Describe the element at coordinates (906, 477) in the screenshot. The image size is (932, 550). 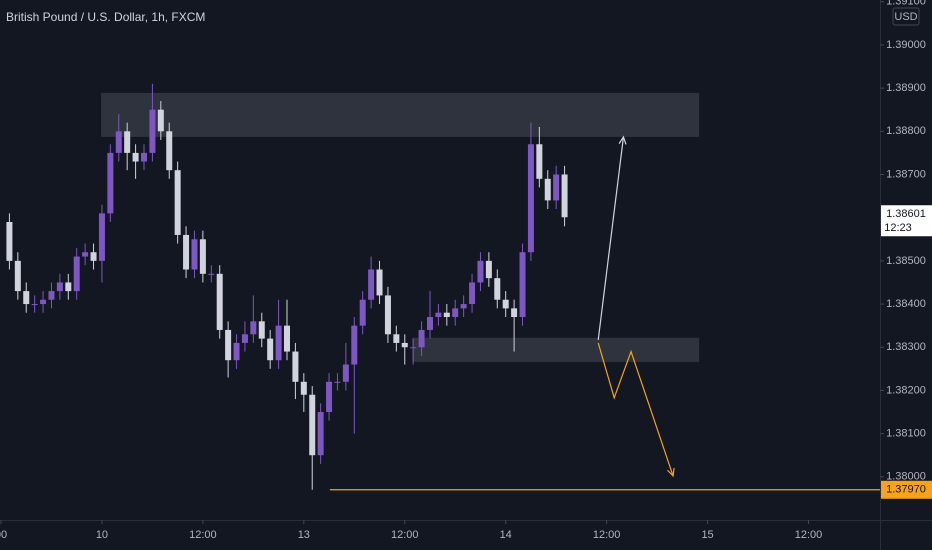
I see `y-tick-label: 1.38000` at that location.